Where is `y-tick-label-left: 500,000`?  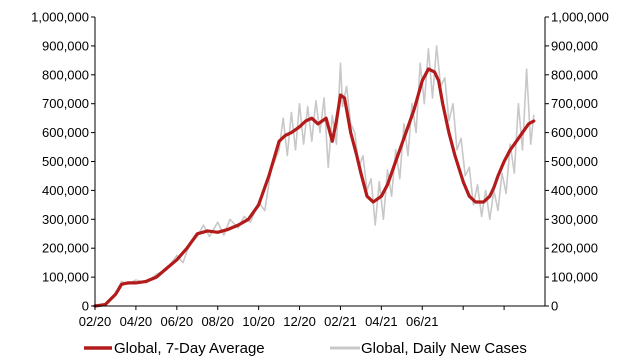 y-tick-label-left: 500,000 is located at coordinates (65, 161).